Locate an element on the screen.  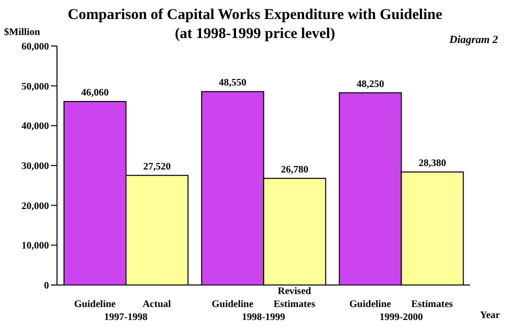
y-axis-title: $Million is located at coordinates (22, 32).